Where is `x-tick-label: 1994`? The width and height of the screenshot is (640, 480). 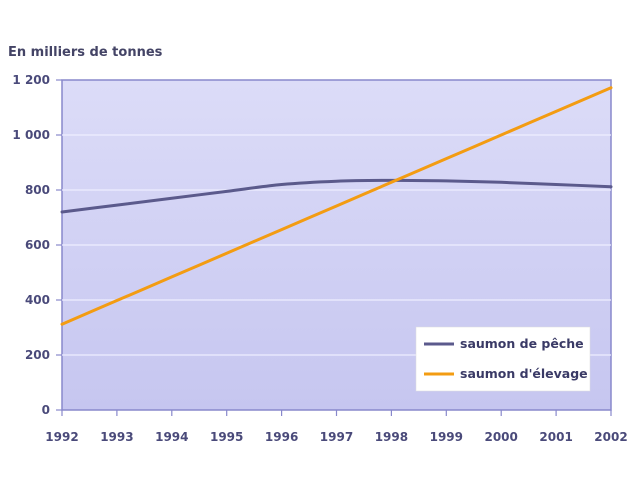
x-tick-label: 1994 is located at coordinates (171, 437).